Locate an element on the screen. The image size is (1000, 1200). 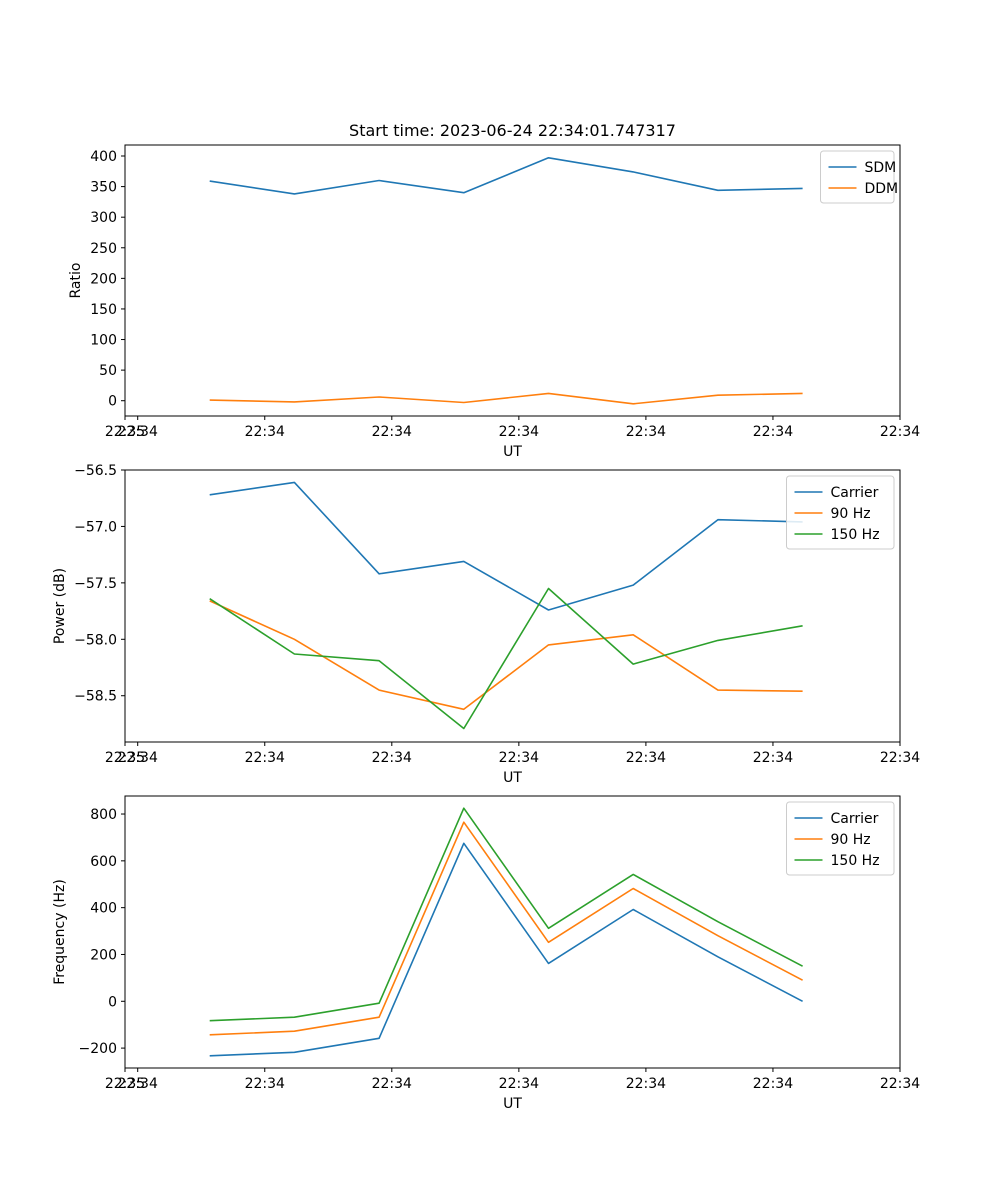
y-tick-label: 250 is located at coordinates (103, 249).